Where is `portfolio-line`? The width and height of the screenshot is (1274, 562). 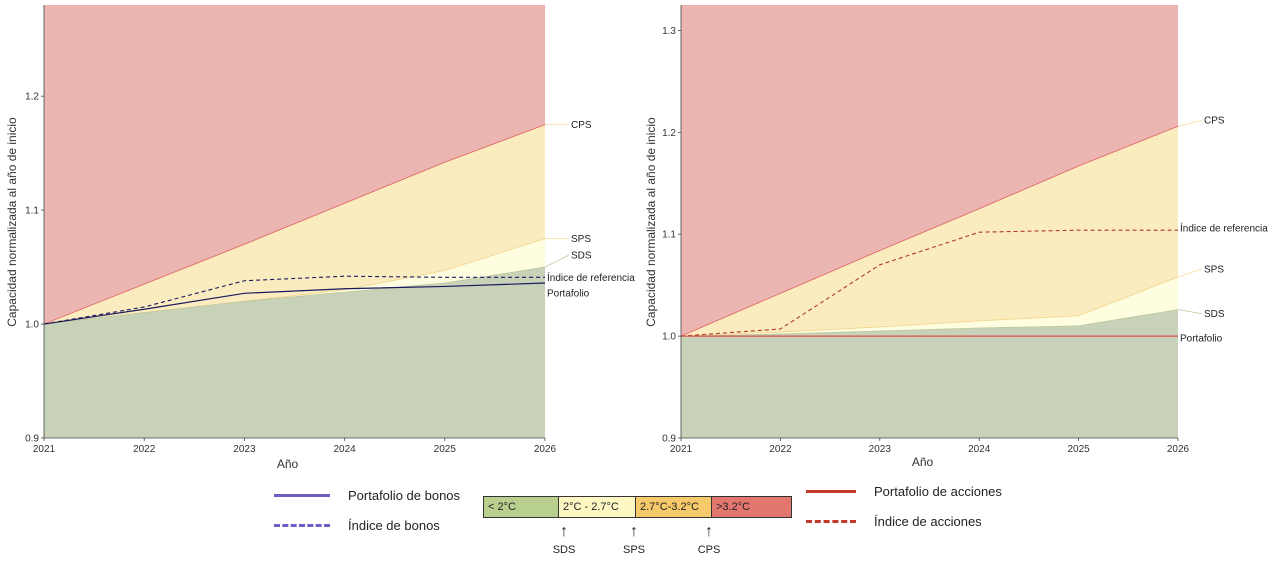 portfolio-line is located at coordinates (294, 303).